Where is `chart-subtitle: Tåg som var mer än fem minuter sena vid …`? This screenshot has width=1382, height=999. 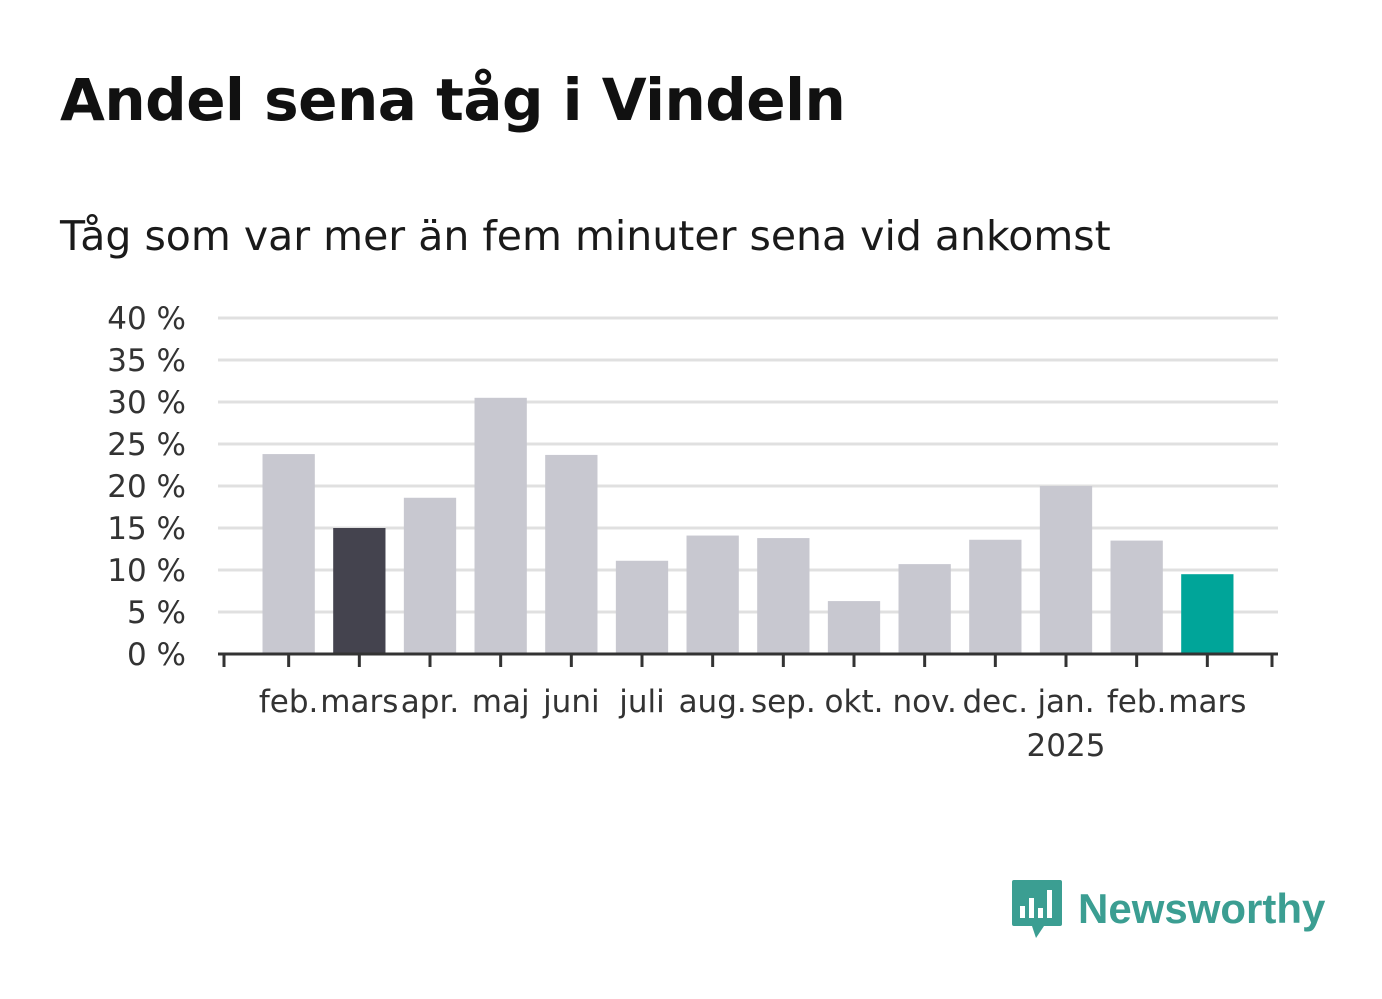
chart-subtitle: Tåg som var mer än fem minuter sena vid … is located at coordinates (585, 236).